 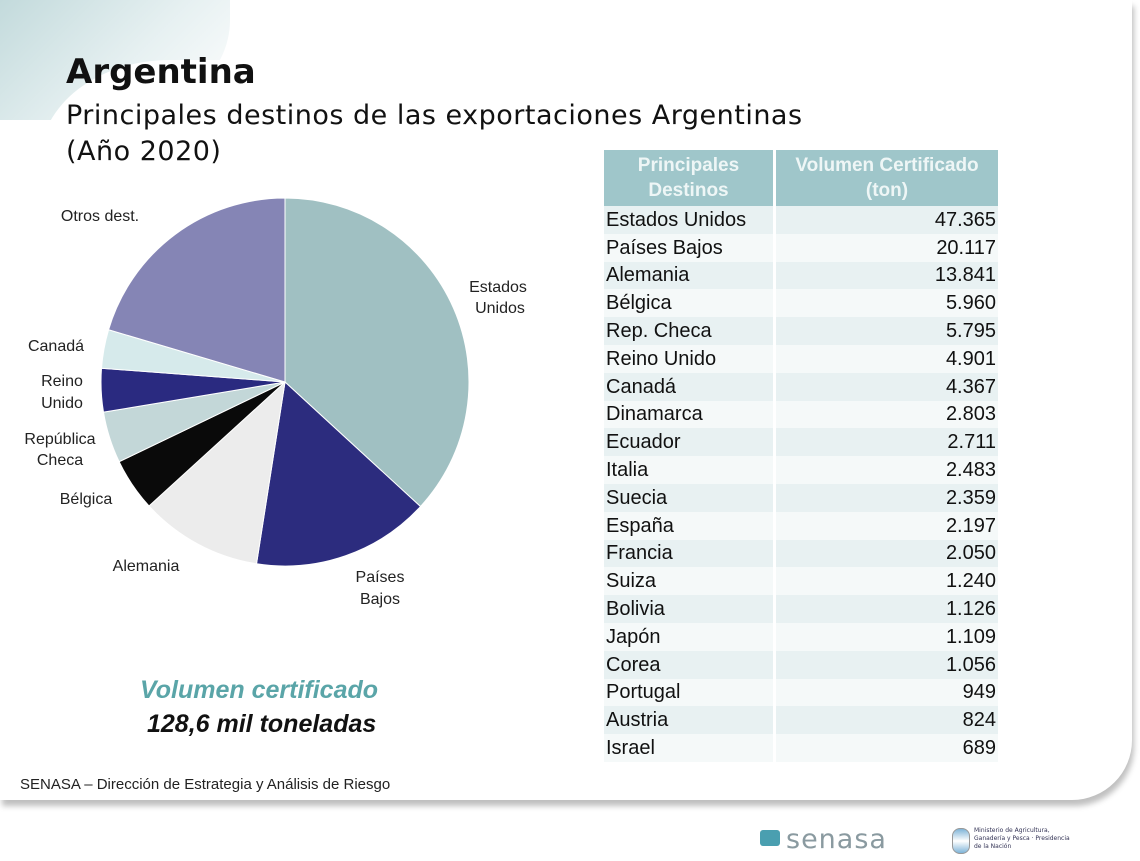 What do you see at coordinates (690, 609) in the screenshot?
I see `destination-cell: Bolivia` at bounding box center [690, 609].